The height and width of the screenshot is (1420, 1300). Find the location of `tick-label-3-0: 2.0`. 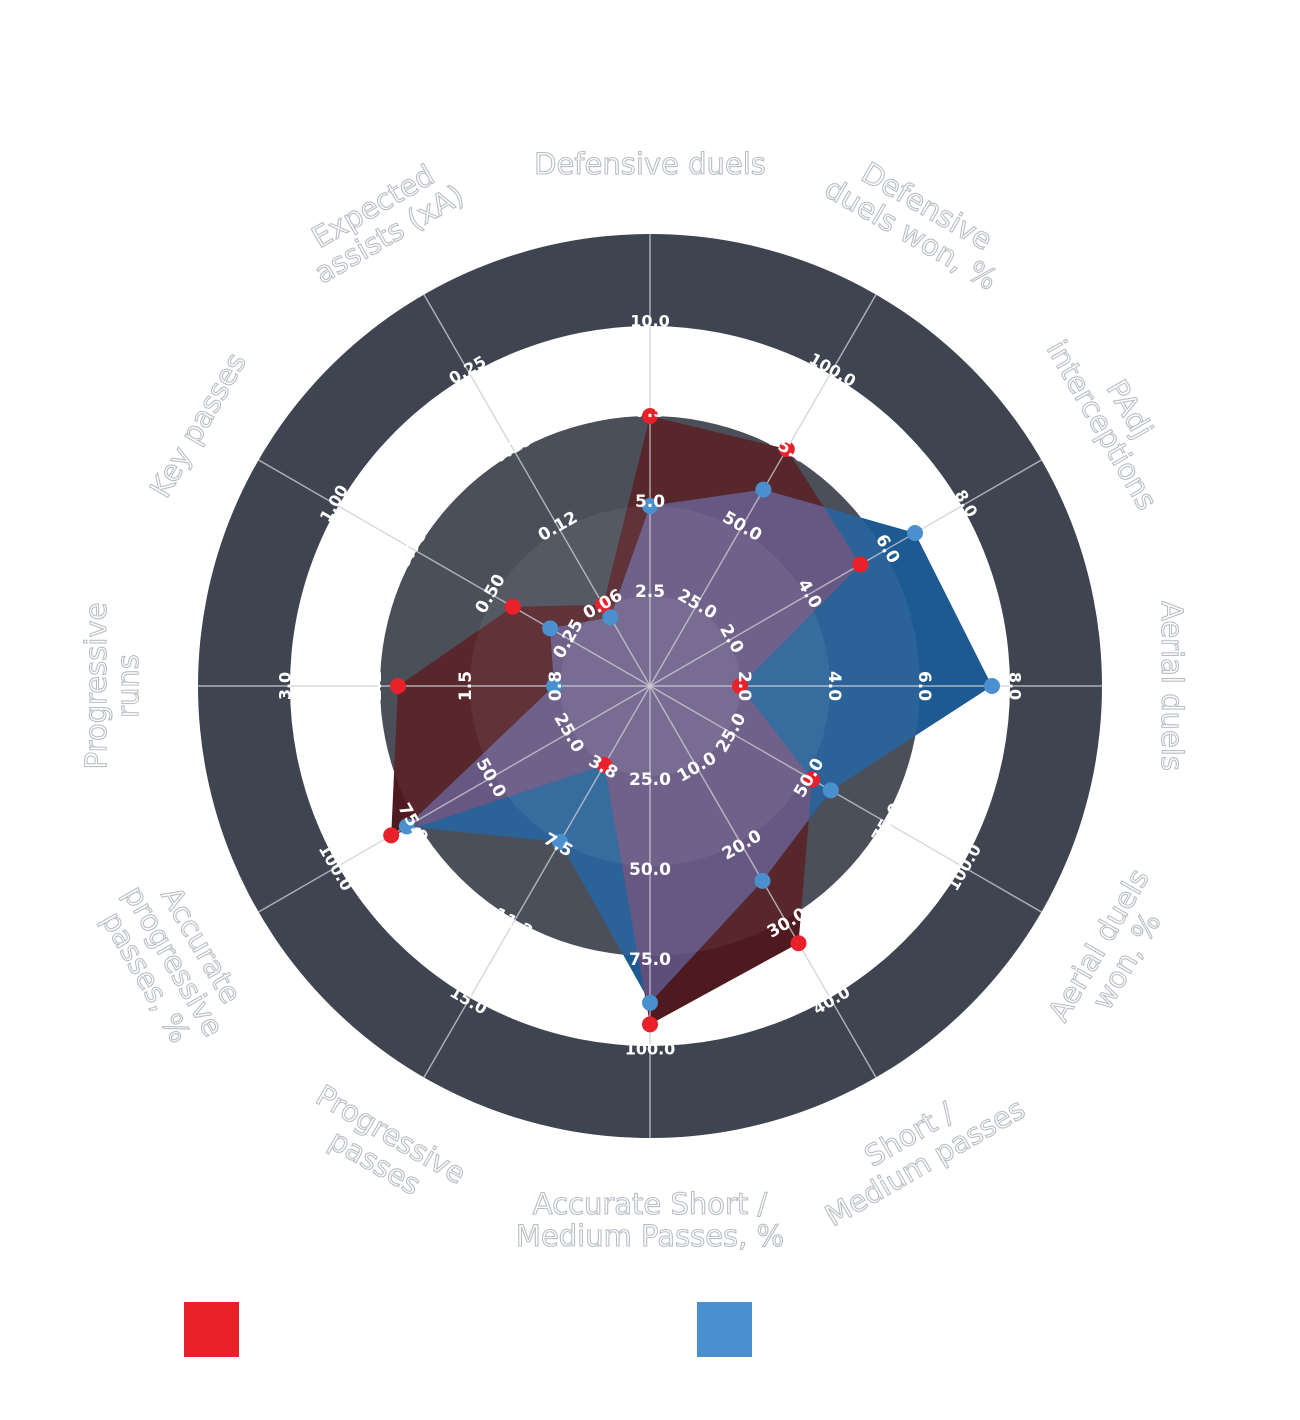

tick-label-3-0: 2.0 is located at coordinates (744, 686).